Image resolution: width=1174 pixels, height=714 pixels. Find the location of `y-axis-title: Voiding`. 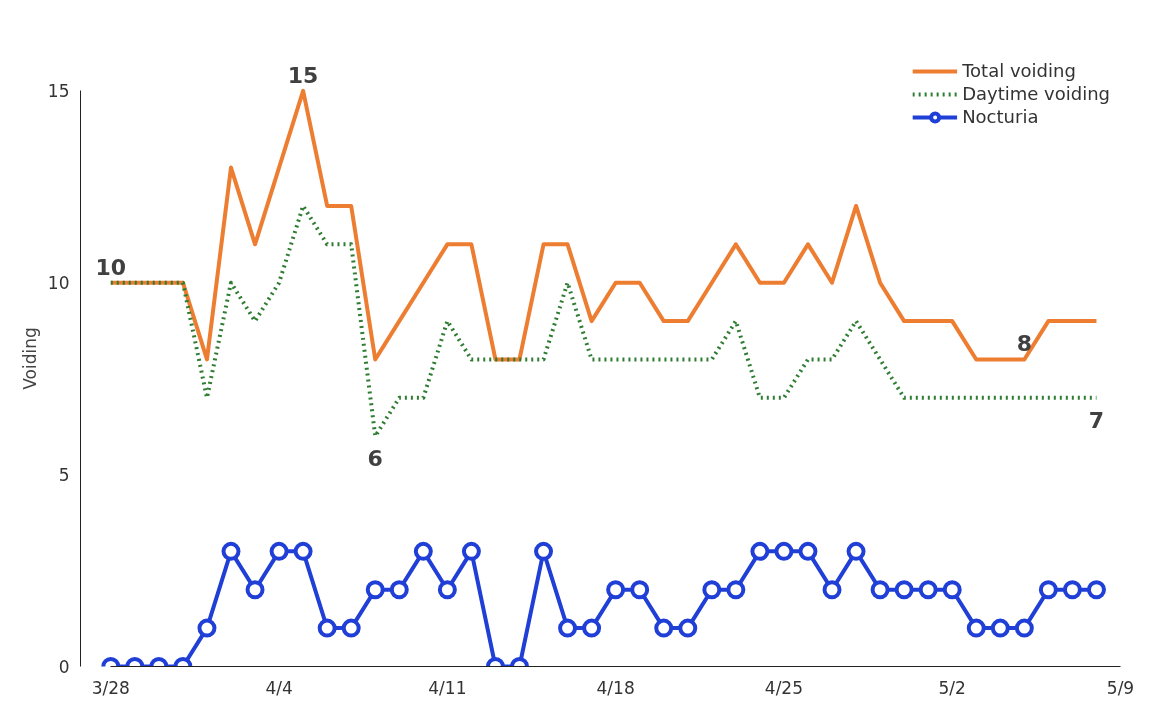

y-axis-title: Voiding is located at coordinates (29, 358).